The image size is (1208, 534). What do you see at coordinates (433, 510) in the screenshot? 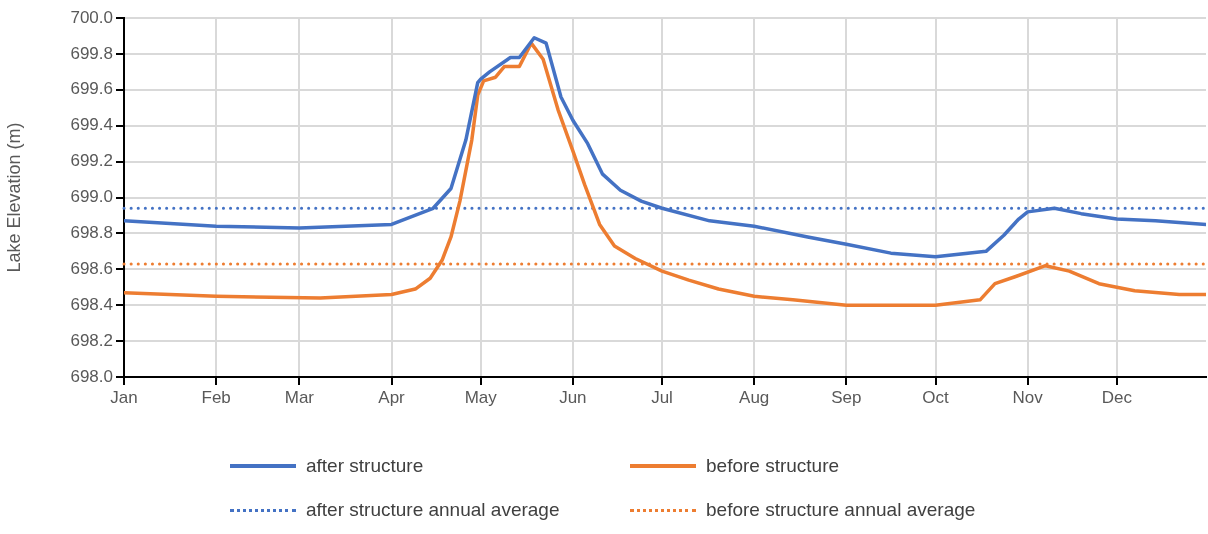
I see `legend-label: after structure annual average` at bounding box center [433, 510].